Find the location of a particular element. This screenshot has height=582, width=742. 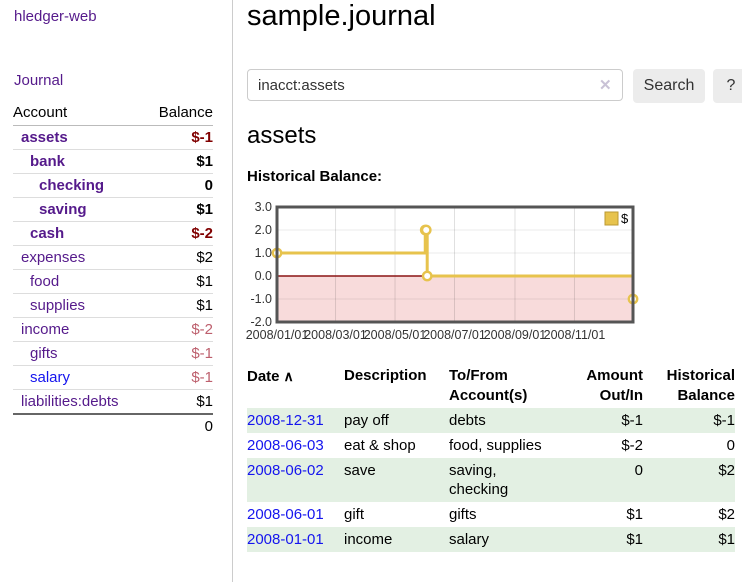

x-tick-label: 2008/01/01 is located at coordinates (277, 335).